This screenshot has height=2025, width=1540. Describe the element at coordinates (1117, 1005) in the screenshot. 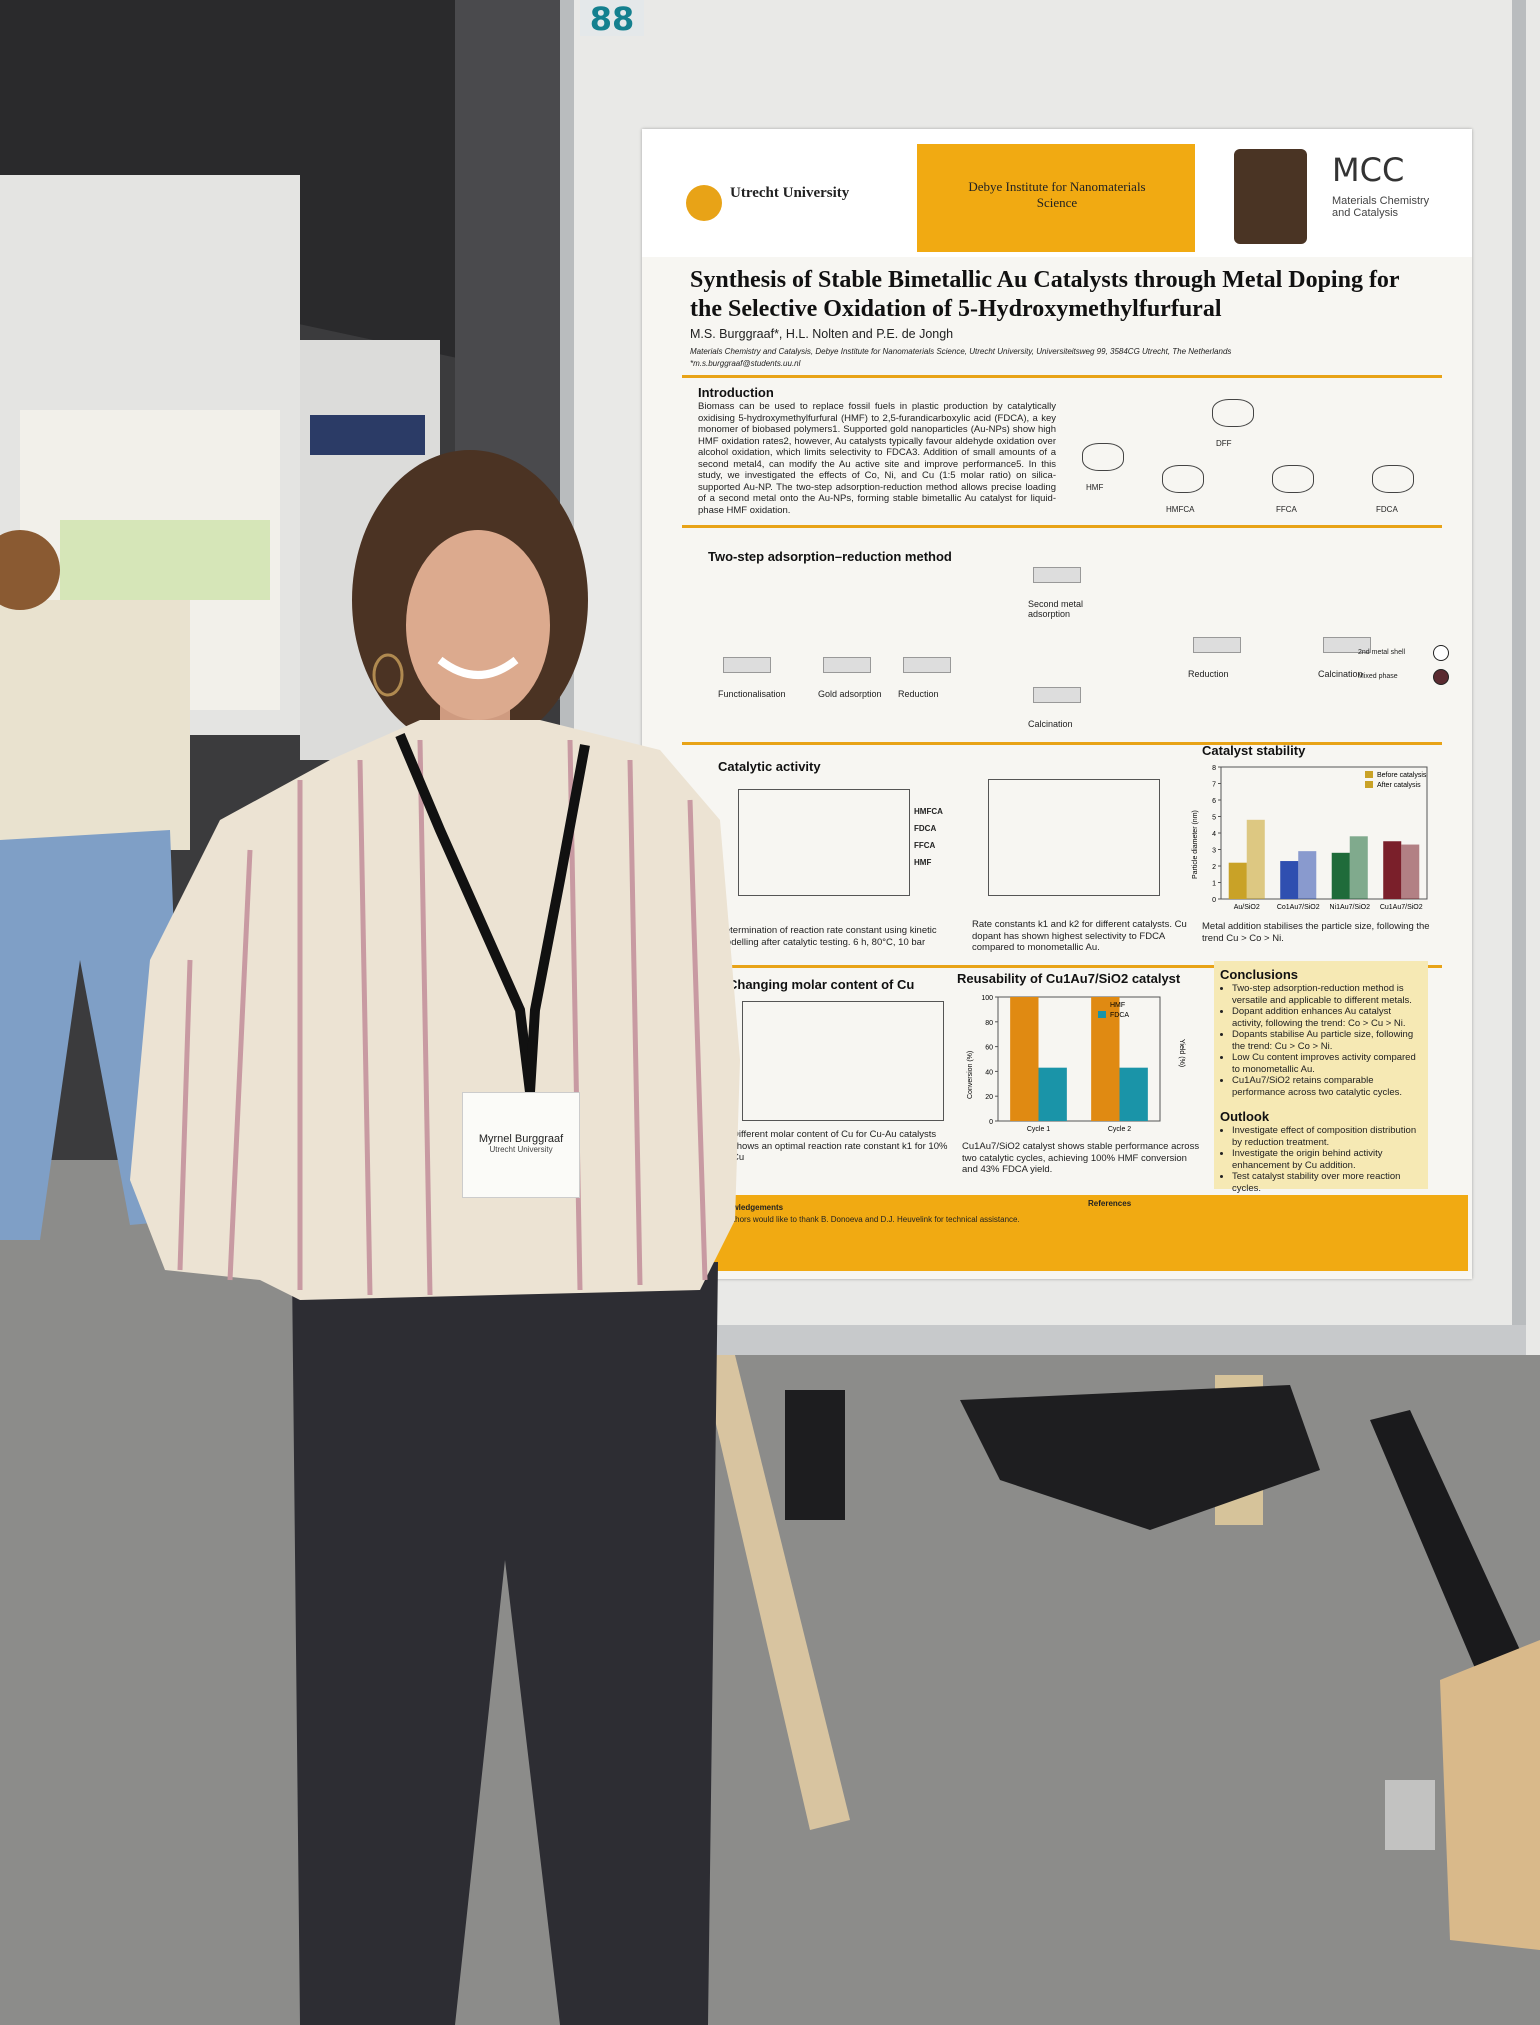

I see `legend-label: HMF` at that location.